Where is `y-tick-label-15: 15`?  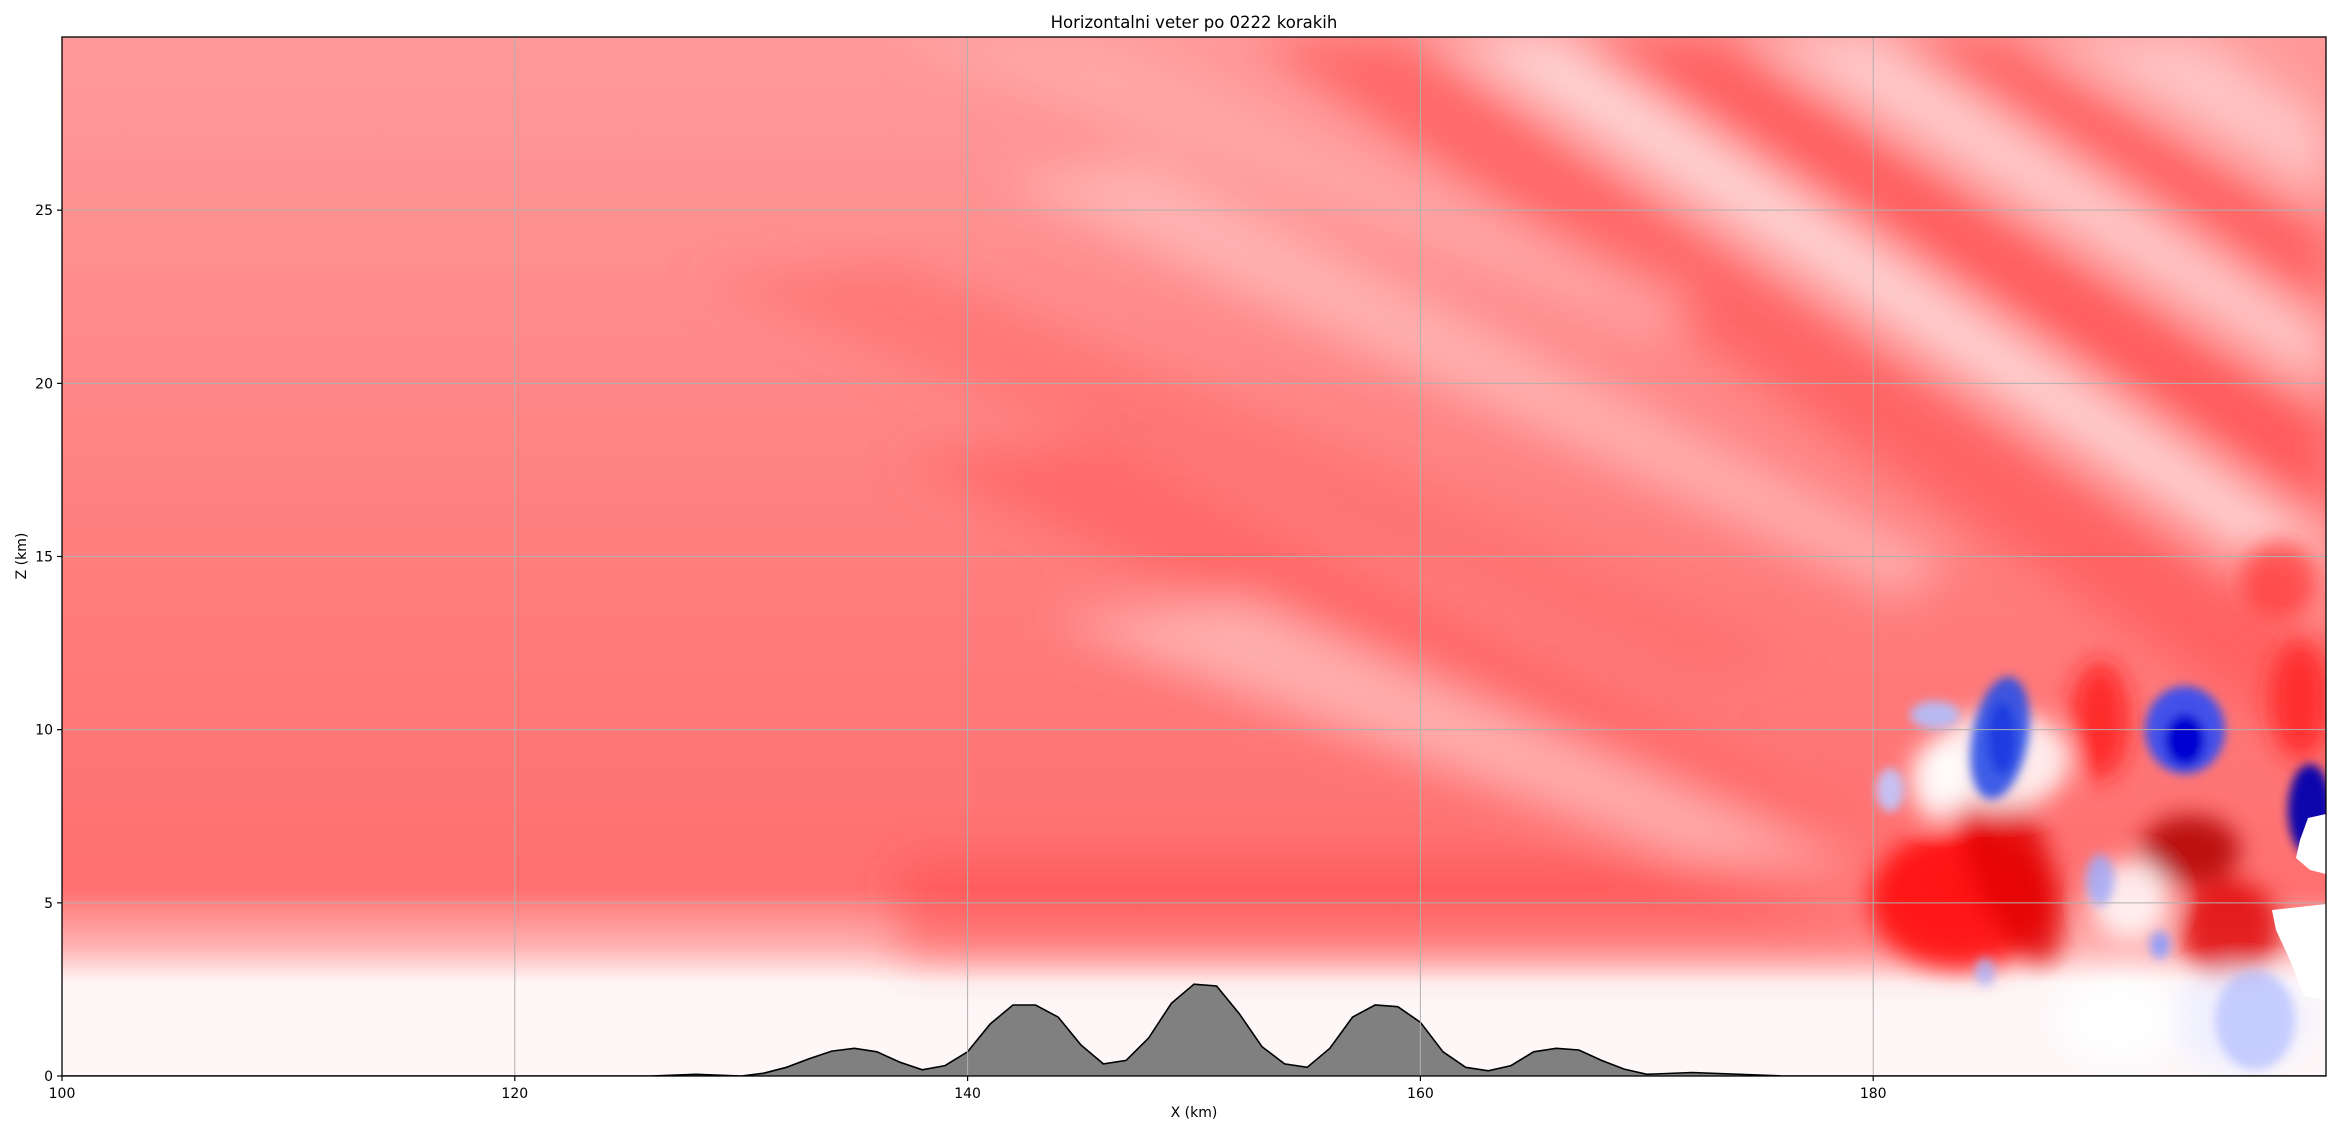
y-tick-label-15: 15 is located at coordinates (44, 558).